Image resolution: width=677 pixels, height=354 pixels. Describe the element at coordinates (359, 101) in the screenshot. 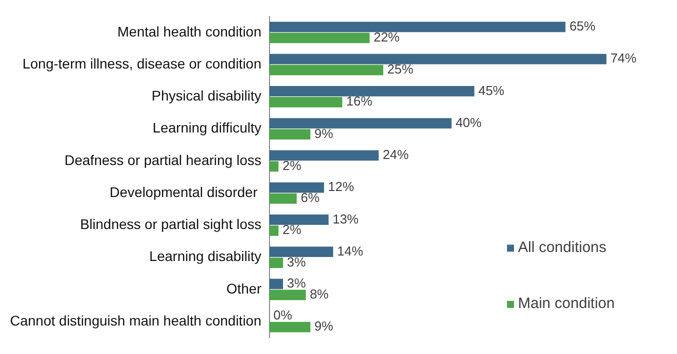

I see `data-label: 16%` at that location.